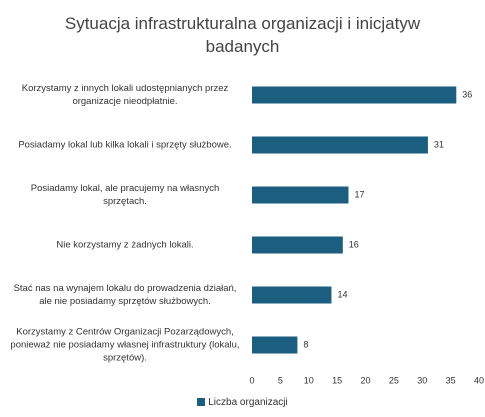  Describe the element at coordinates (394, 380) in the screenshot. I see `x-tick-label: 25` at that location.